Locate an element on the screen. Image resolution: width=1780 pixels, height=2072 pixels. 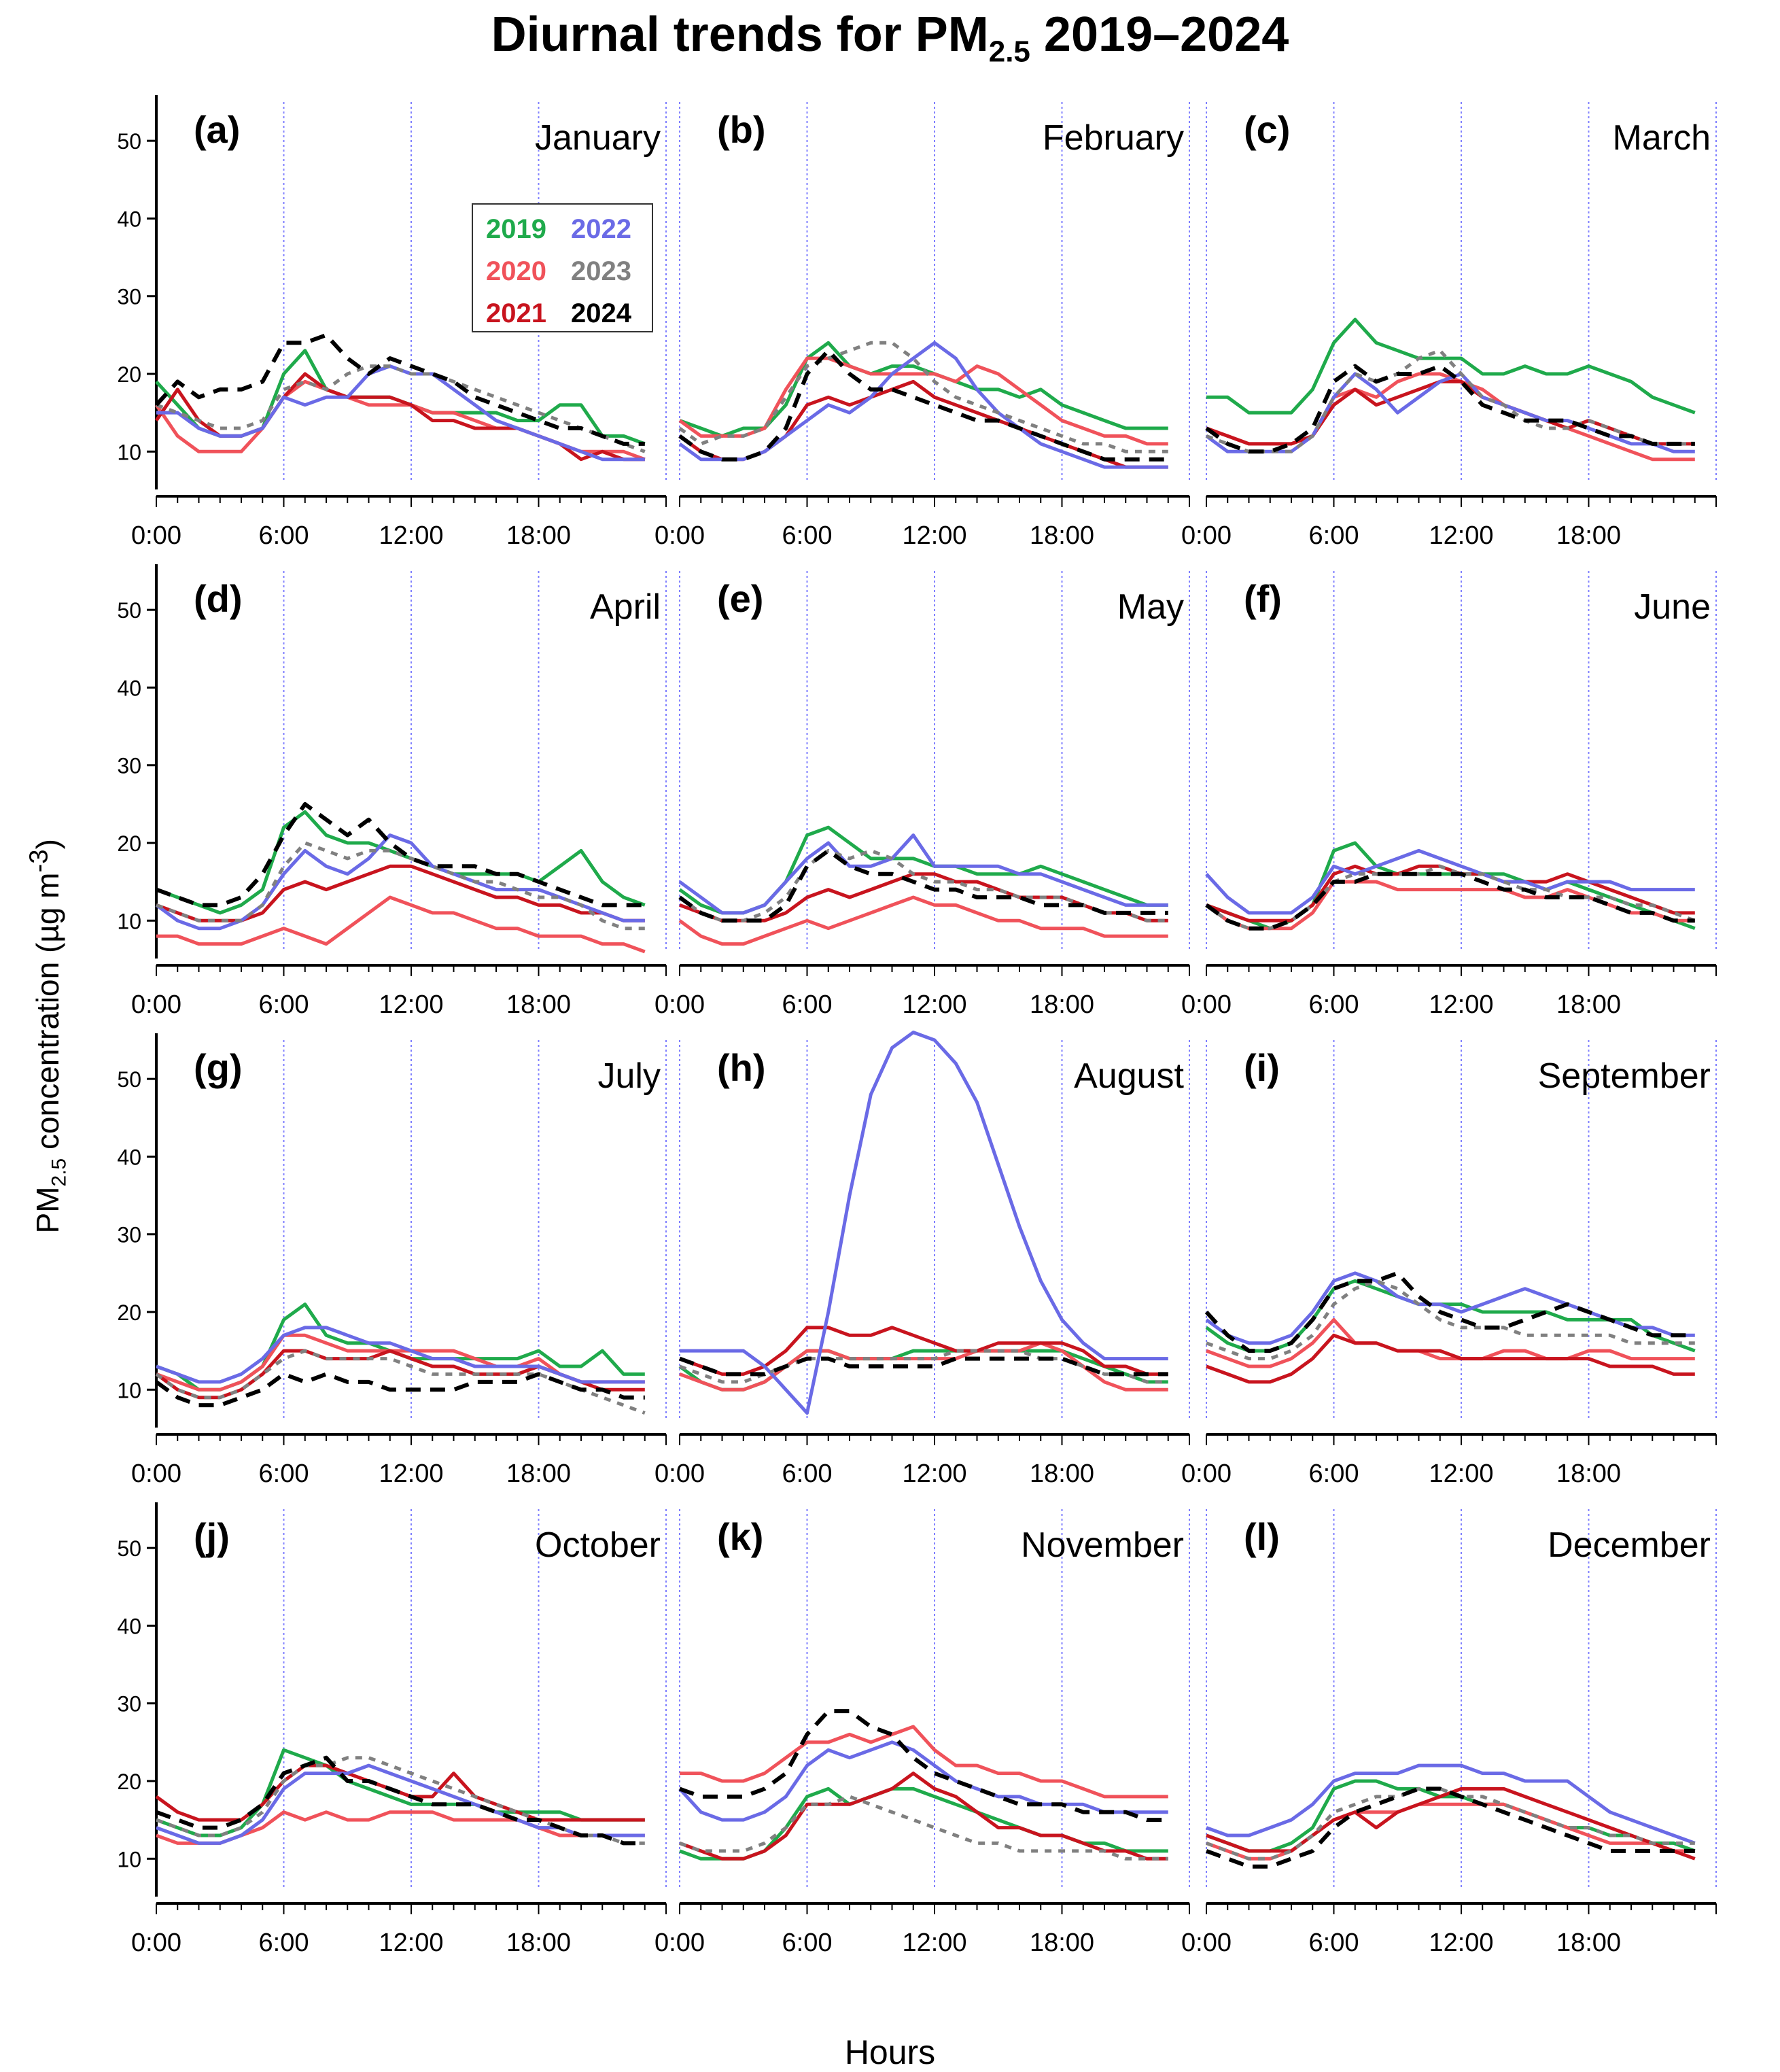
panel-month: April is located at coordinates (625, 607).